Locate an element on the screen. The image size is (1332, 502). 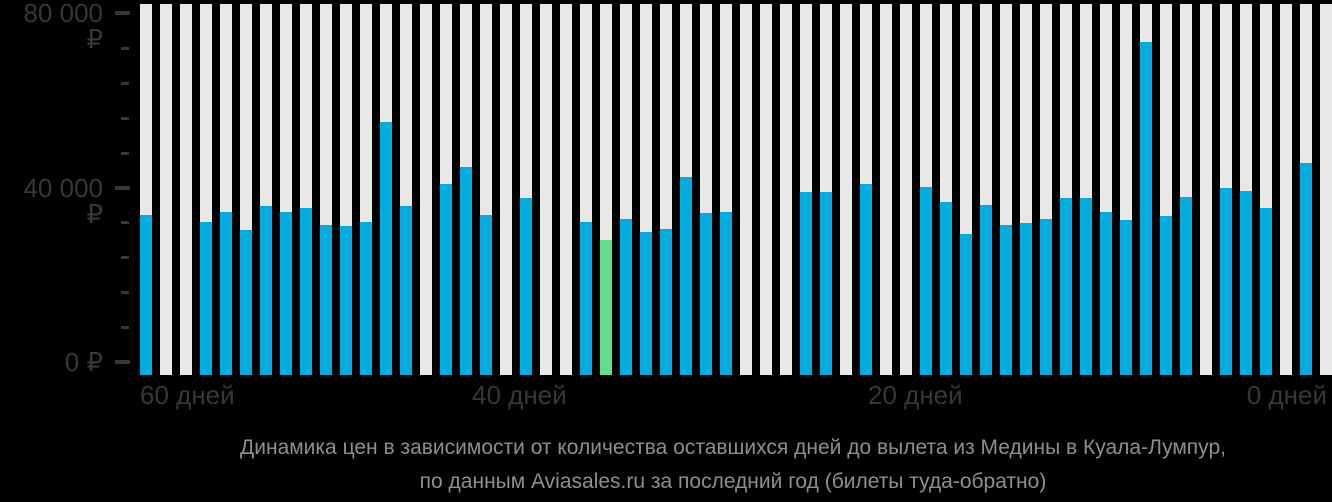
y-axis-major-tick is located at coordinates (122, 188).